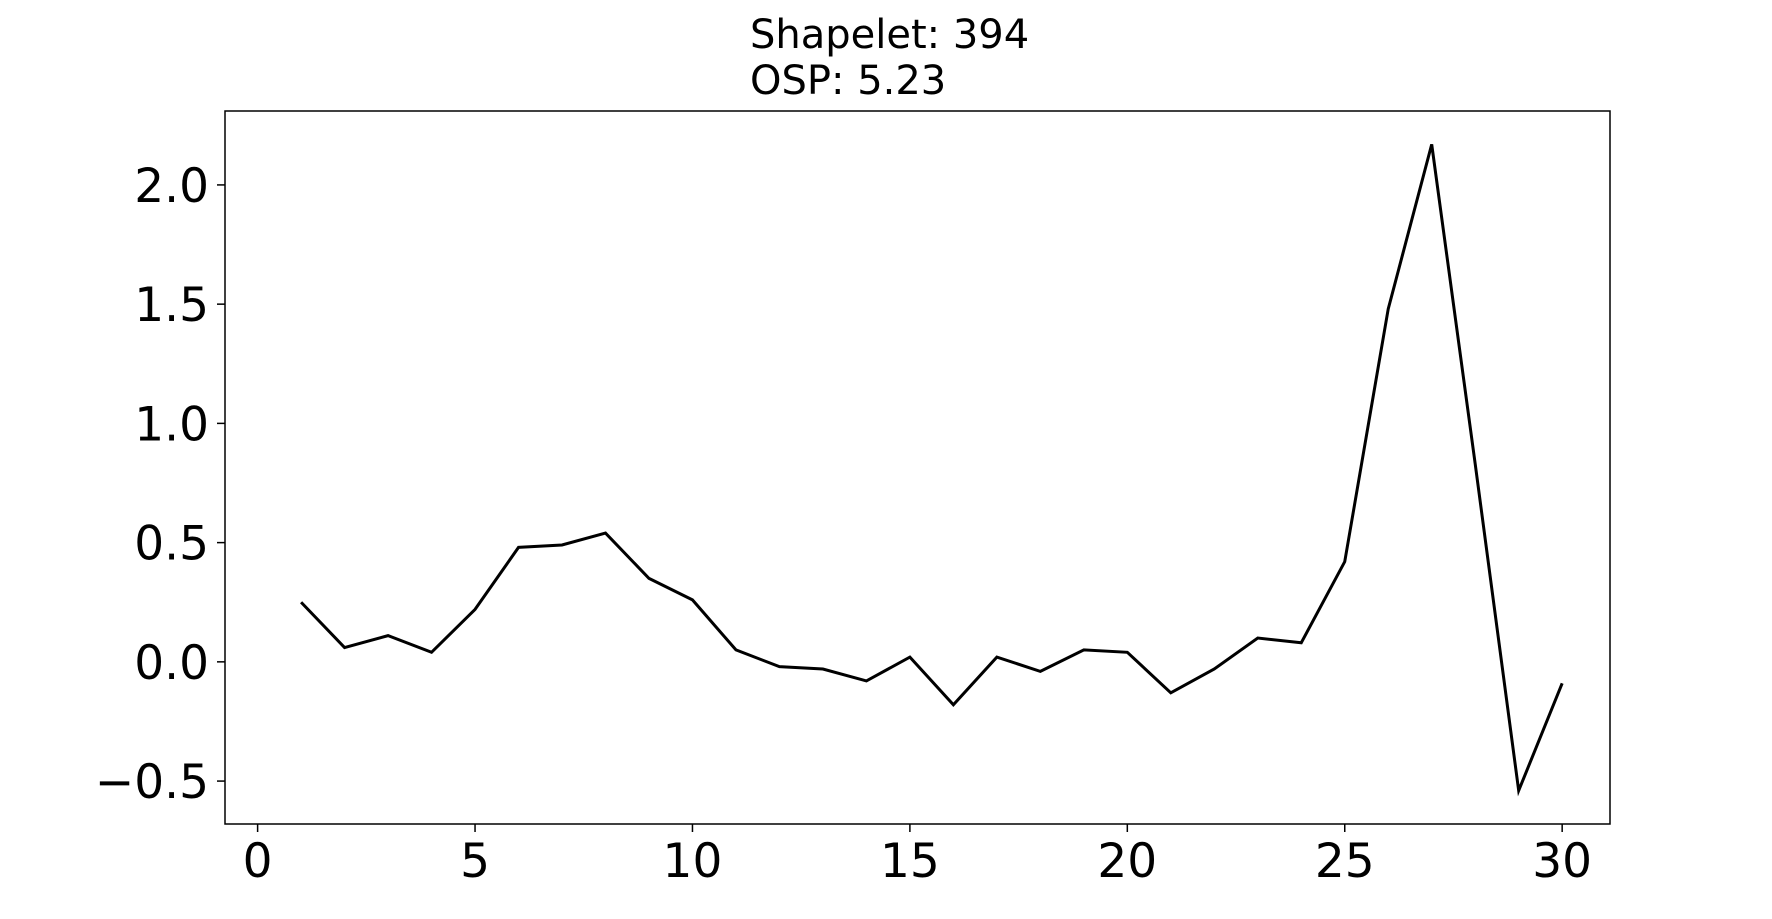 Image resolution: width=1772 pixels, height=919 pixels. What do you see at coordinates (475, 861) in the screenshot?
I see `x-tick-label: 5` at bounding box center [475, 861].